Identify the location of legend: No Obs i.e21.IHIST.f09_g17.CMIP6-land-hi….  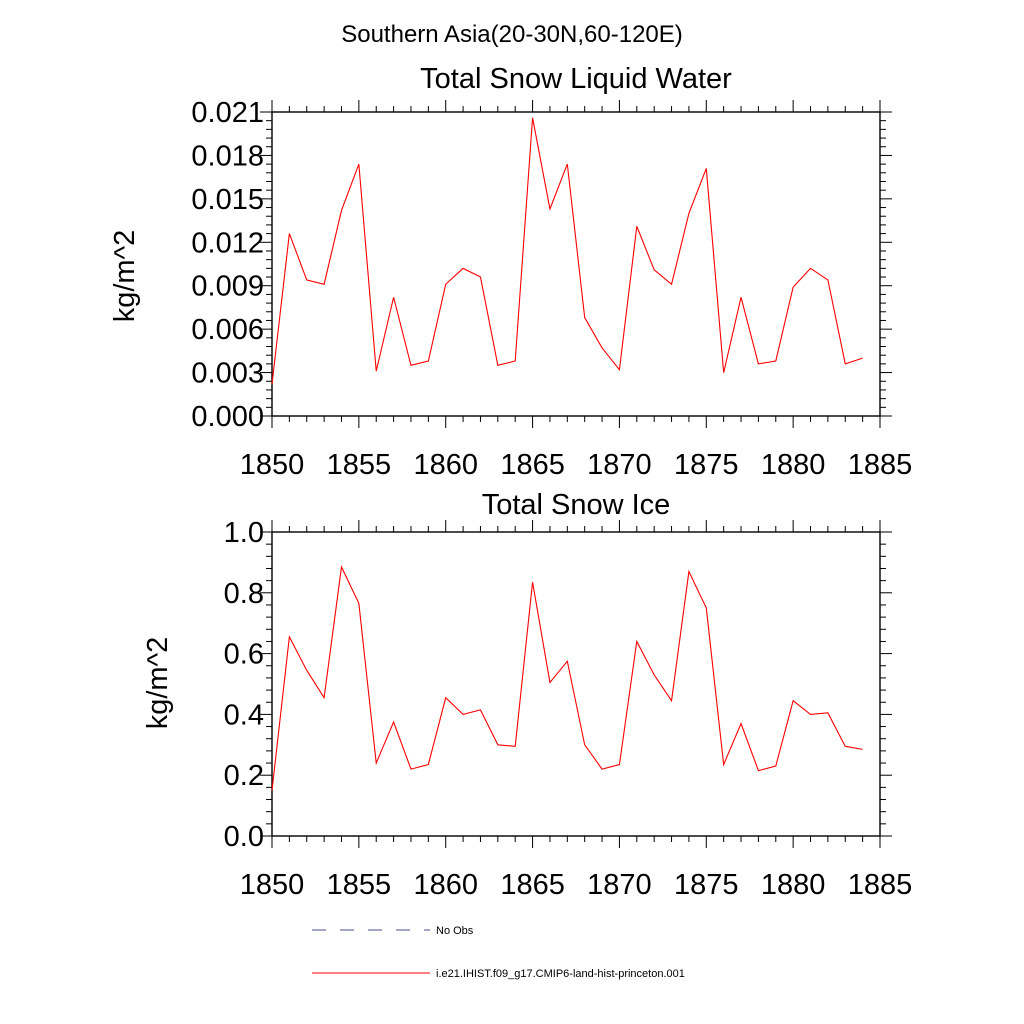
(498, 952).